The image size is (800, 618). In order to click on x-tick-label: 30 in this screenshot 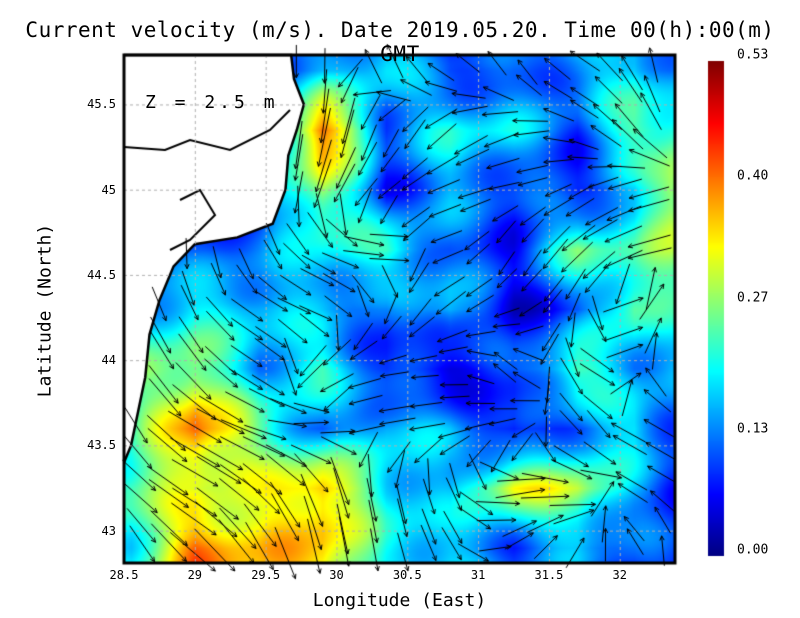, I will do `click(336, 575)`.